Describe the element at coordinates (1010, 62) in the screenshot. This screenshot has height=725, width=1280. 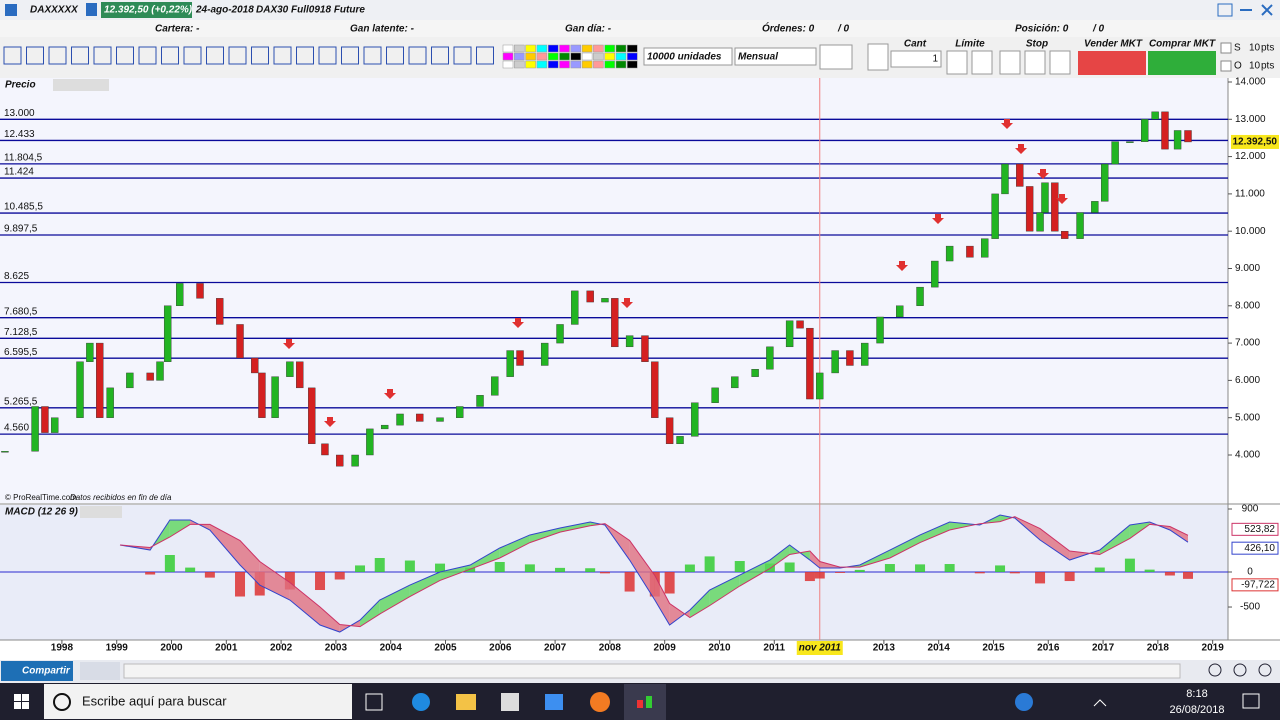
I see `stop-buy-button` at that location.